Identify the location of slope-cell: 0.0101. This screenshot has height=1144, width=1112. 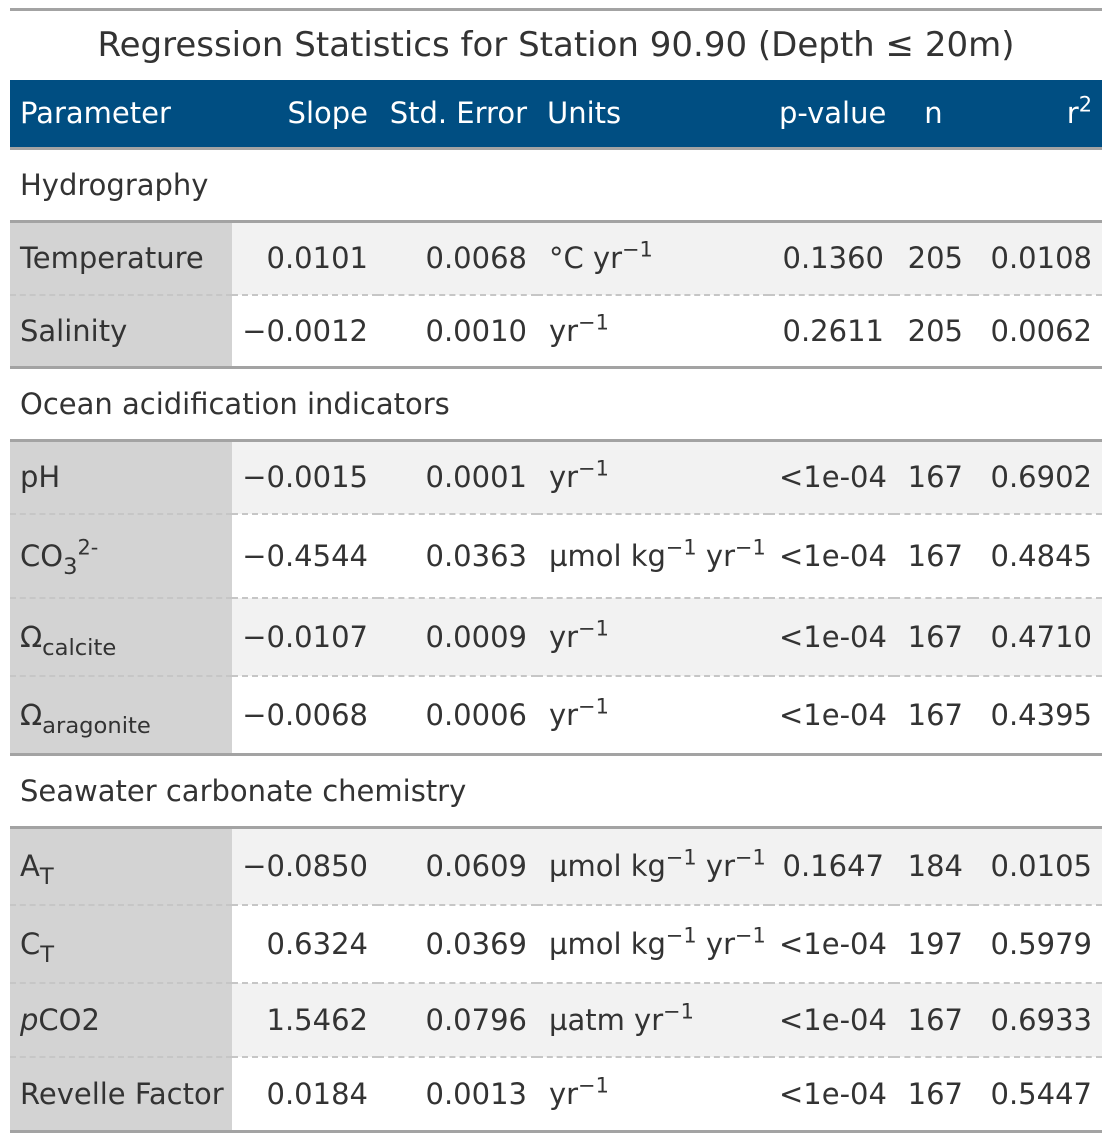
(305, 258).